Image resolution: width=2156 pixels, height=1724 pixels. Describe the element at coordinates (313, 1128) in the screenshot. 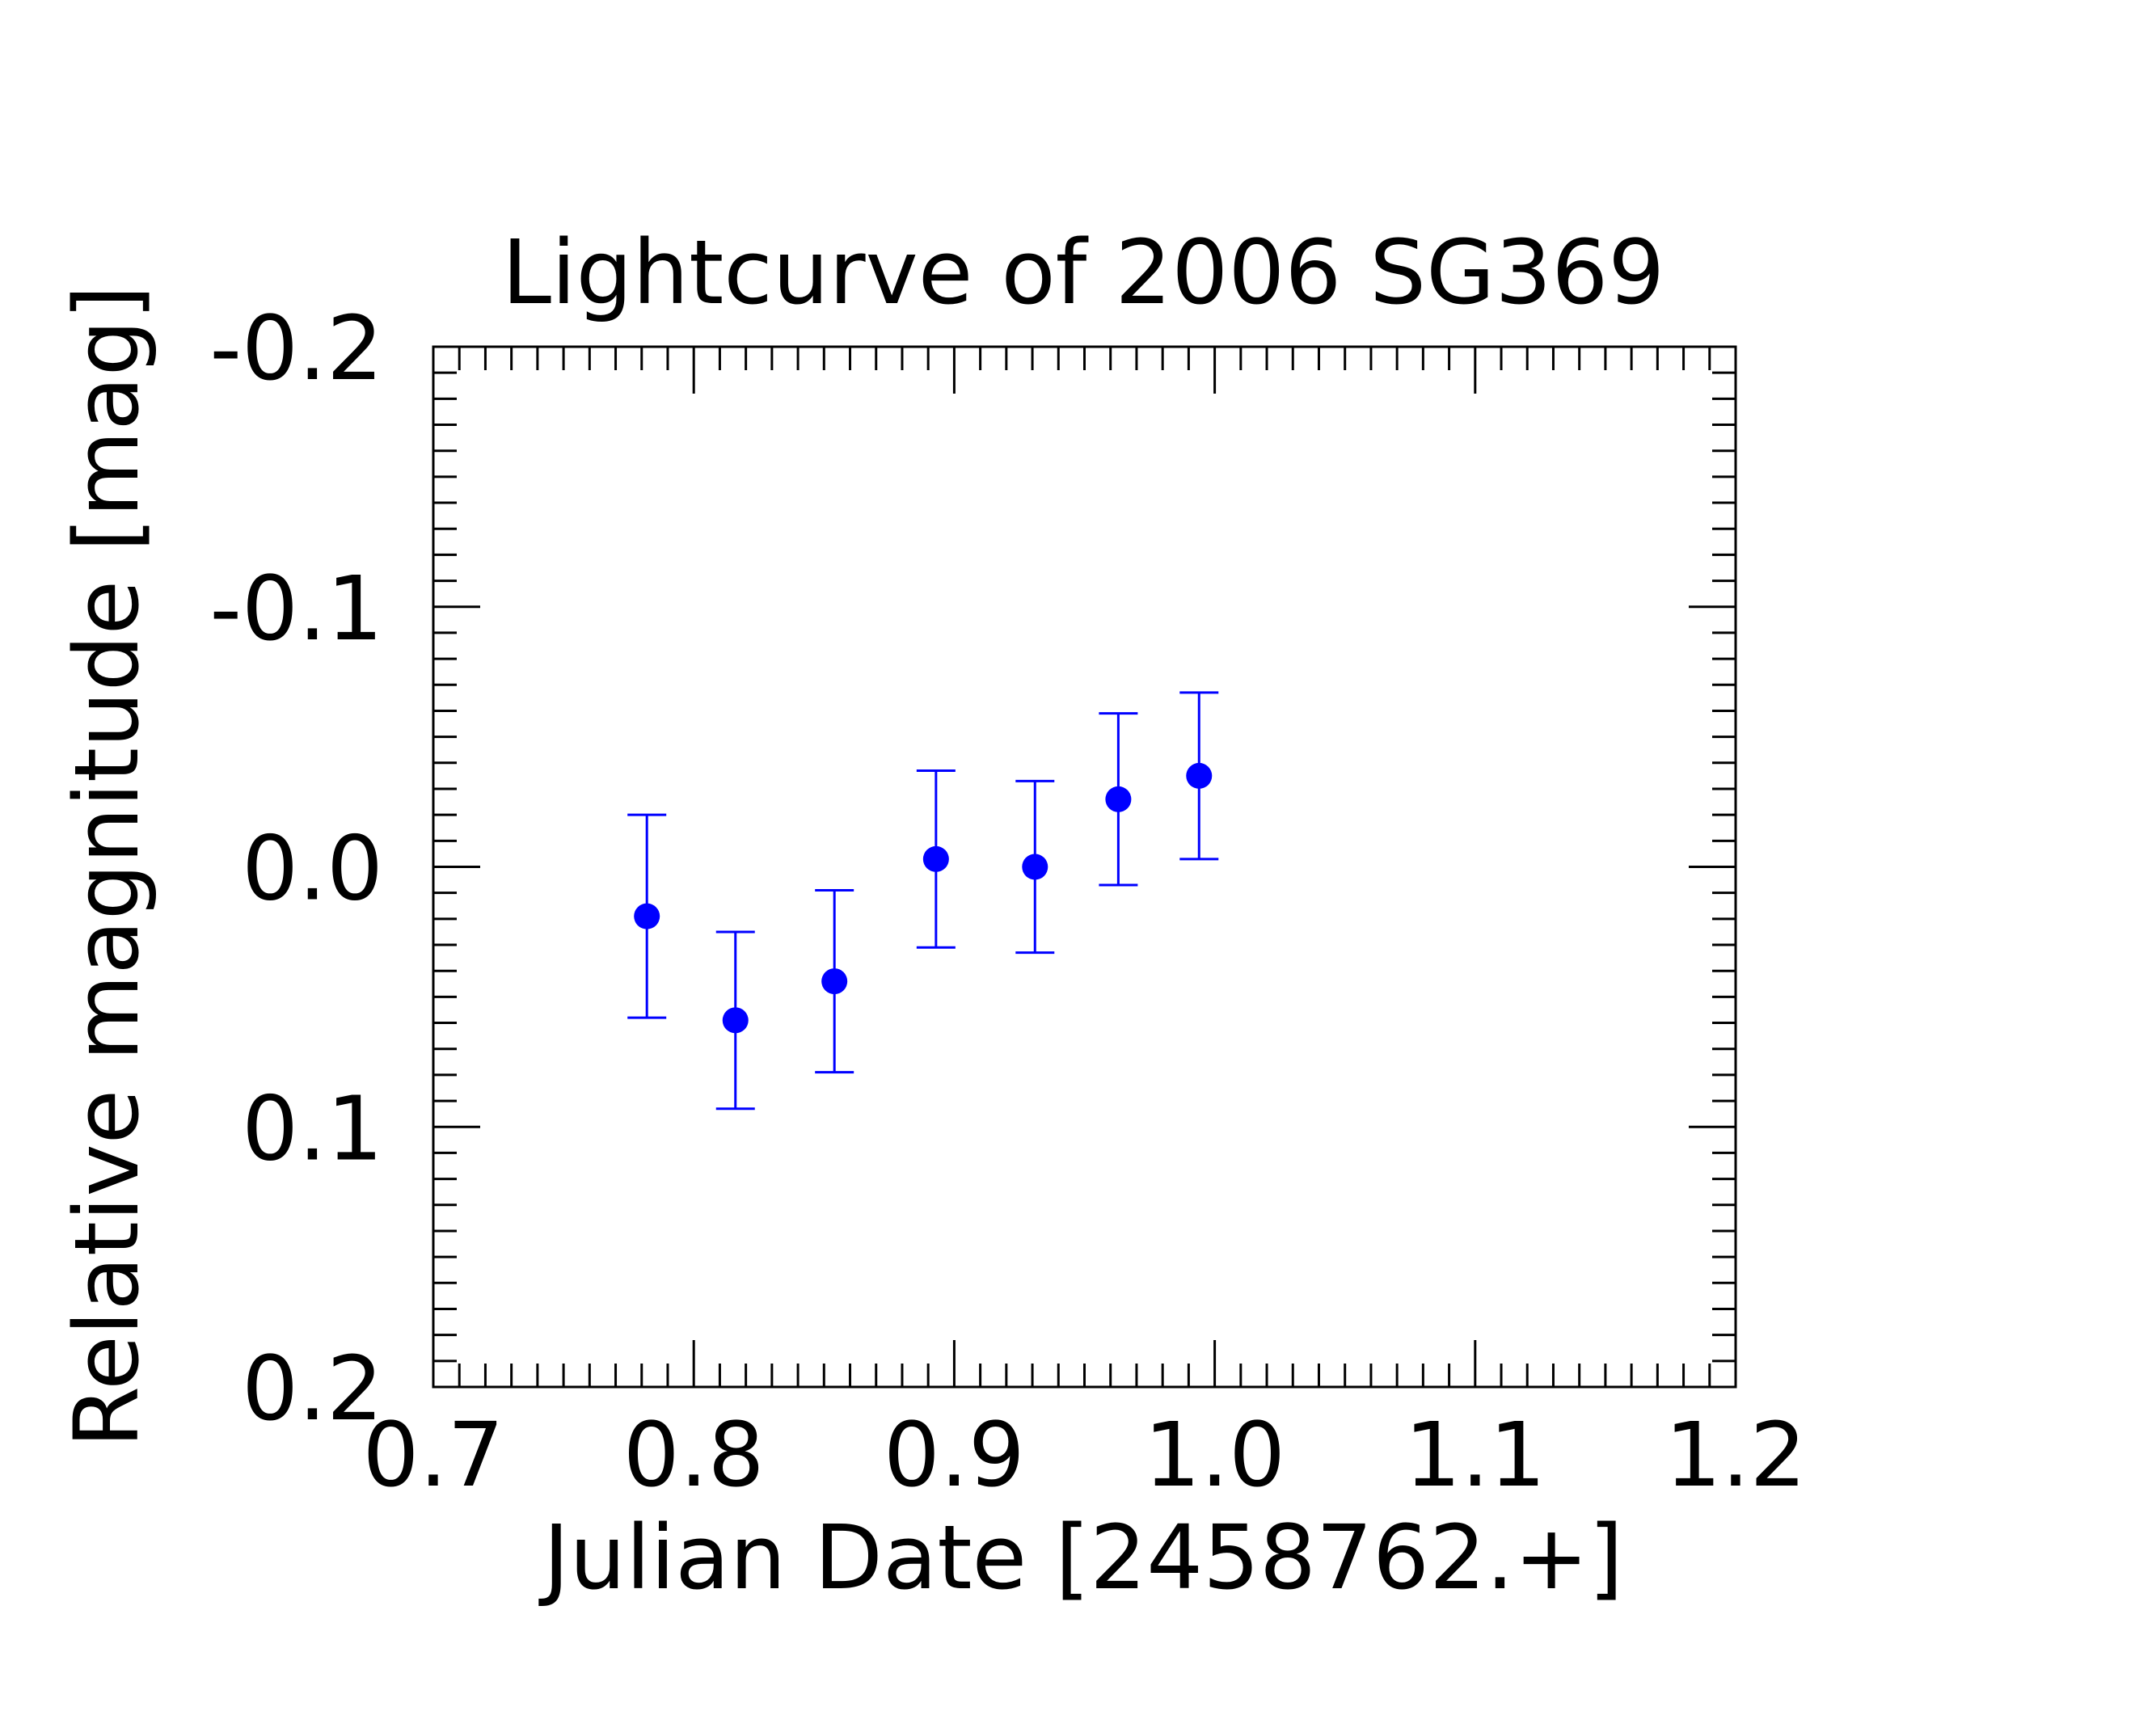

I see `y-tick-label: 0.1` at that location.